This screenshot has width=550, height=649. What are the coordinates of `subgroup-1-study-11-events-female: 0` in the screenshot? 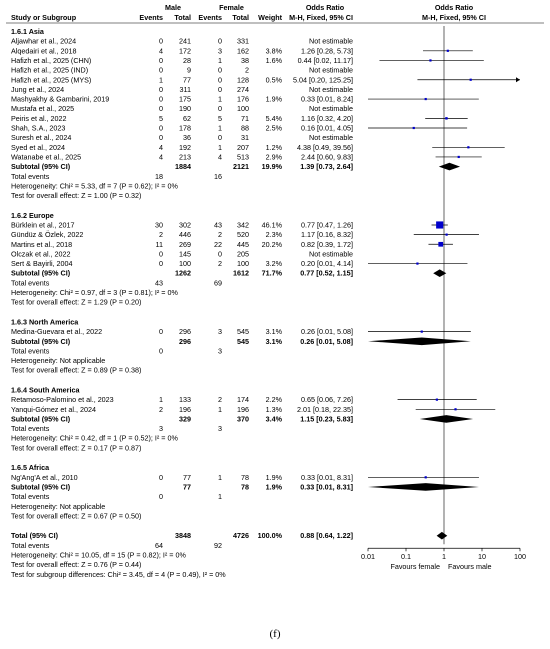 It's located at (220, 137).